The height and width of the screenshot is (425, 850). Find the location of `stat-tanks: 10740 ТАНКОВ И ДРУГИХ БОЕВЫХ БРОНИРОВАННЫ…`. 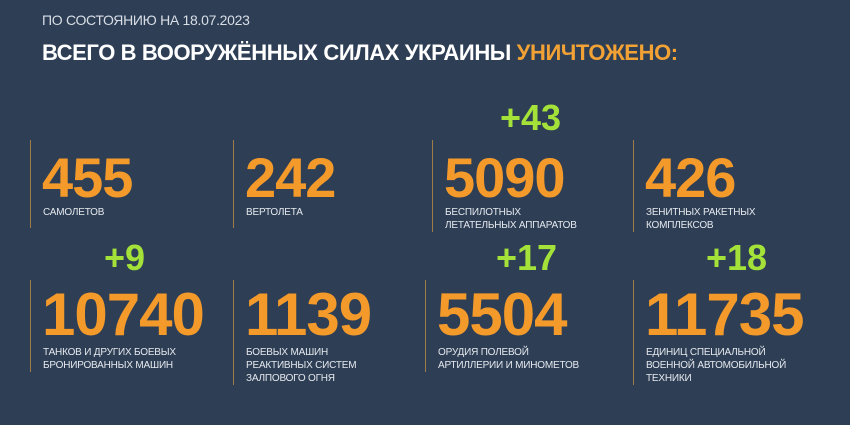

stat-tanks: 10740 ТАНКОВ И ДРУГИХ БОЕВЫХ БРОНИРОВАННЫ… is located at coordinates (125, 330).